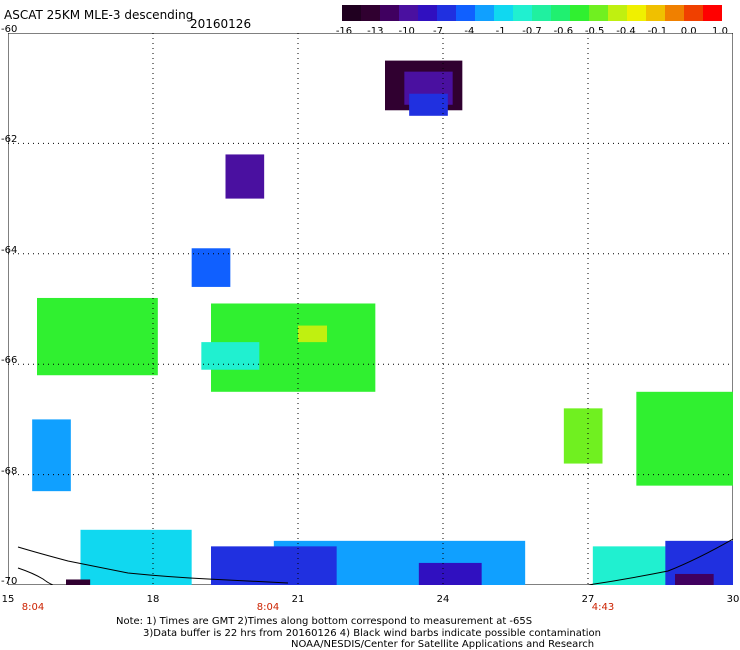 The height and width of the screenshot is (650, 740). Describe the element at coordinates (688, 31) in the screenshot. I see `legend-label: 0.0` at that location.